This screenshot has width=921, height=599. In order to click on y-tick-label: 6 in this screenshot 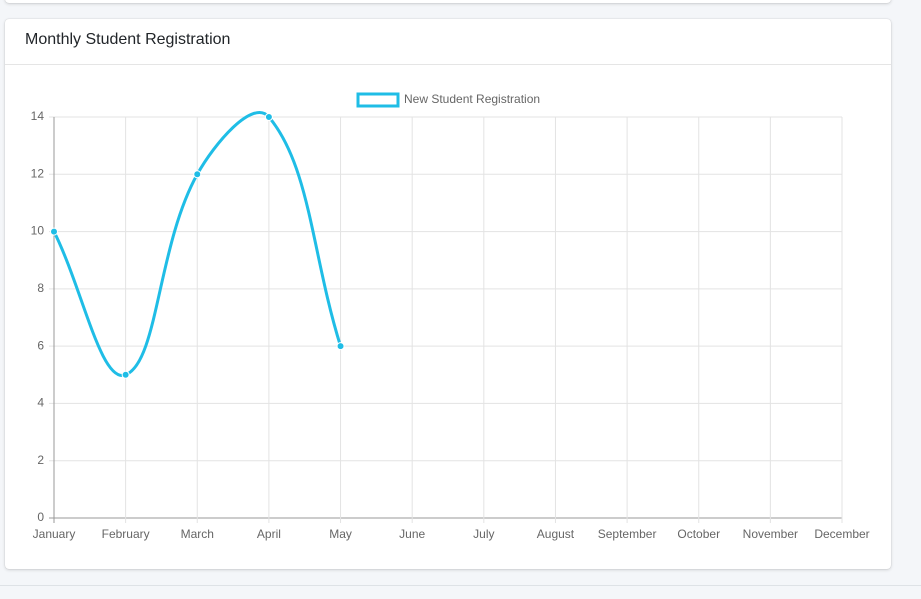, I will do `click(40, 345)`.